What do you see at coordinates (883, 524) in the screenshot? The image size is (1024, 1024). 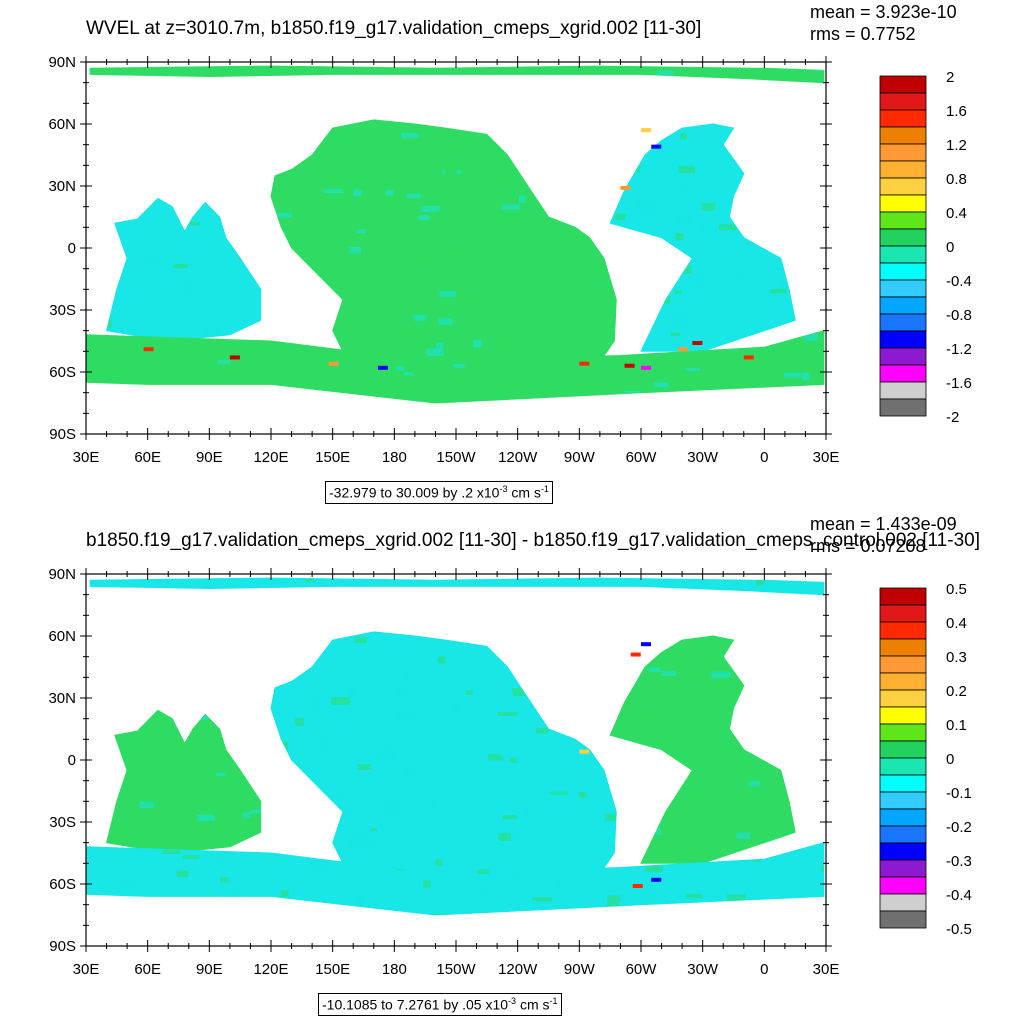 I see `stat-mean: mean = 1.433e-09` at bounding box center [883, 524].